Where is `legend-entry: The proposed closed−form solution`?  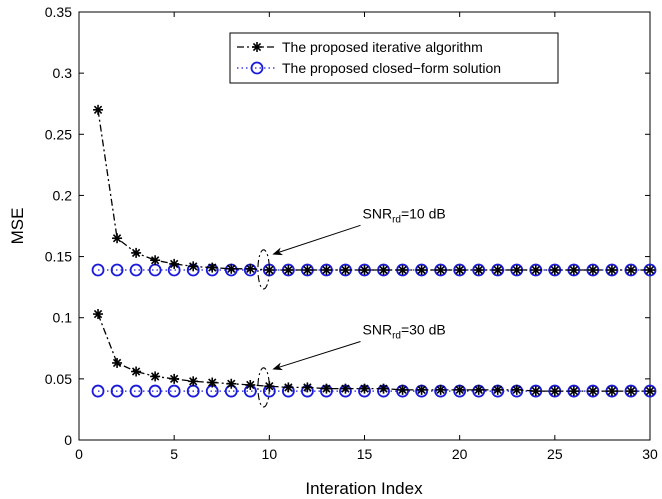 legend-entry: The proposed closed−form solution is located at coordinates (369, 68).